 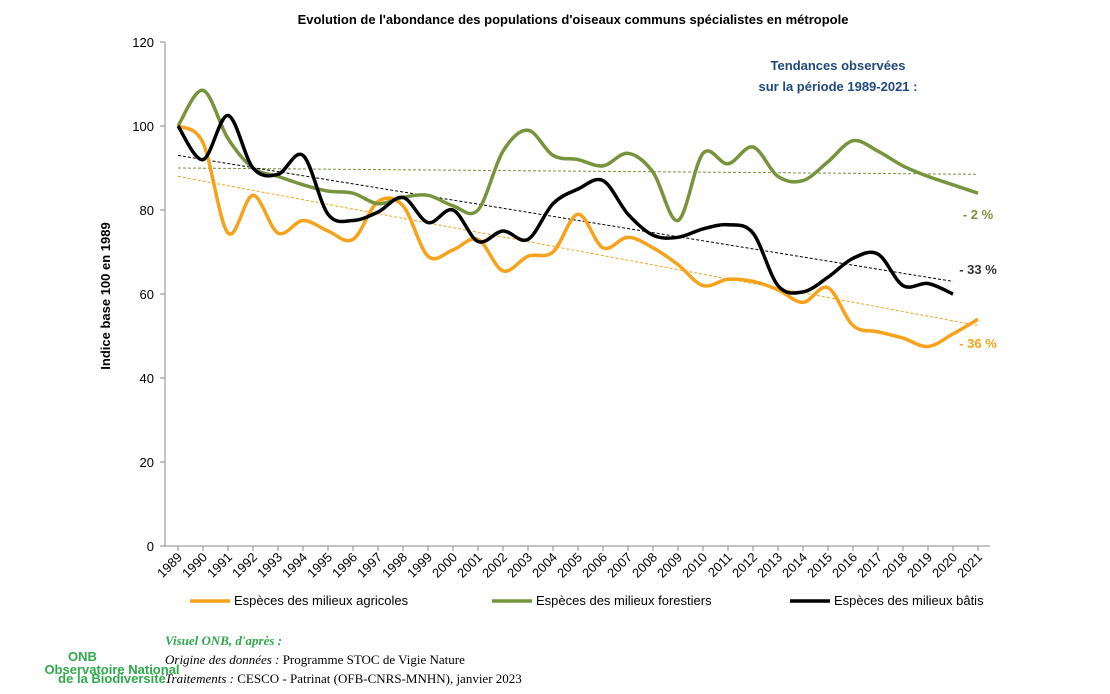 I want to click on x-tick-label: 2015, so click(x=819, y=565).